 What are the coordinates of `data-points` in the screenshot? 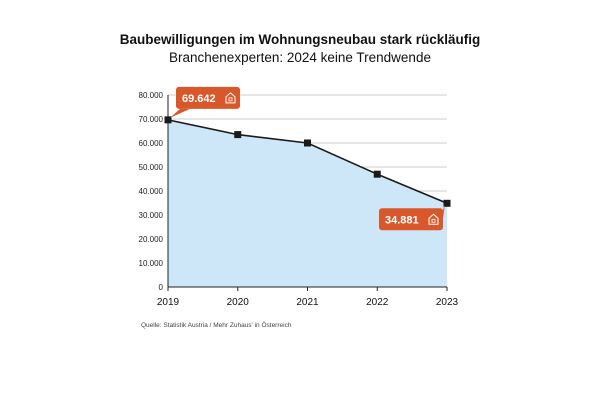 It's located at (307, 161).